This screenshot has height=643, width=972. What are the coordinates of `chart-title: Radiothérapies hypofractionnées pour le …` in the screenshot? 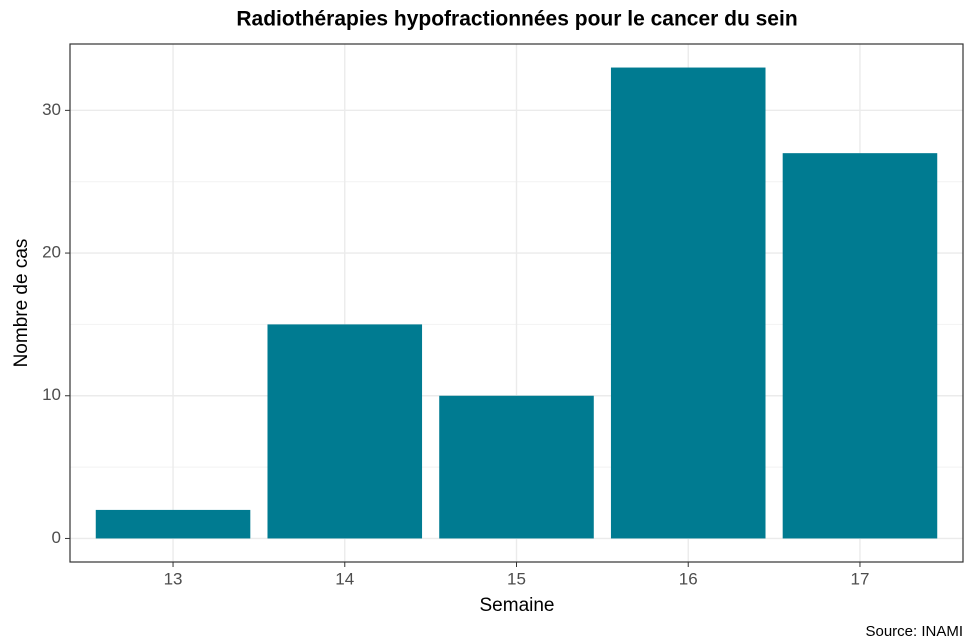 It's located at (516, 19).